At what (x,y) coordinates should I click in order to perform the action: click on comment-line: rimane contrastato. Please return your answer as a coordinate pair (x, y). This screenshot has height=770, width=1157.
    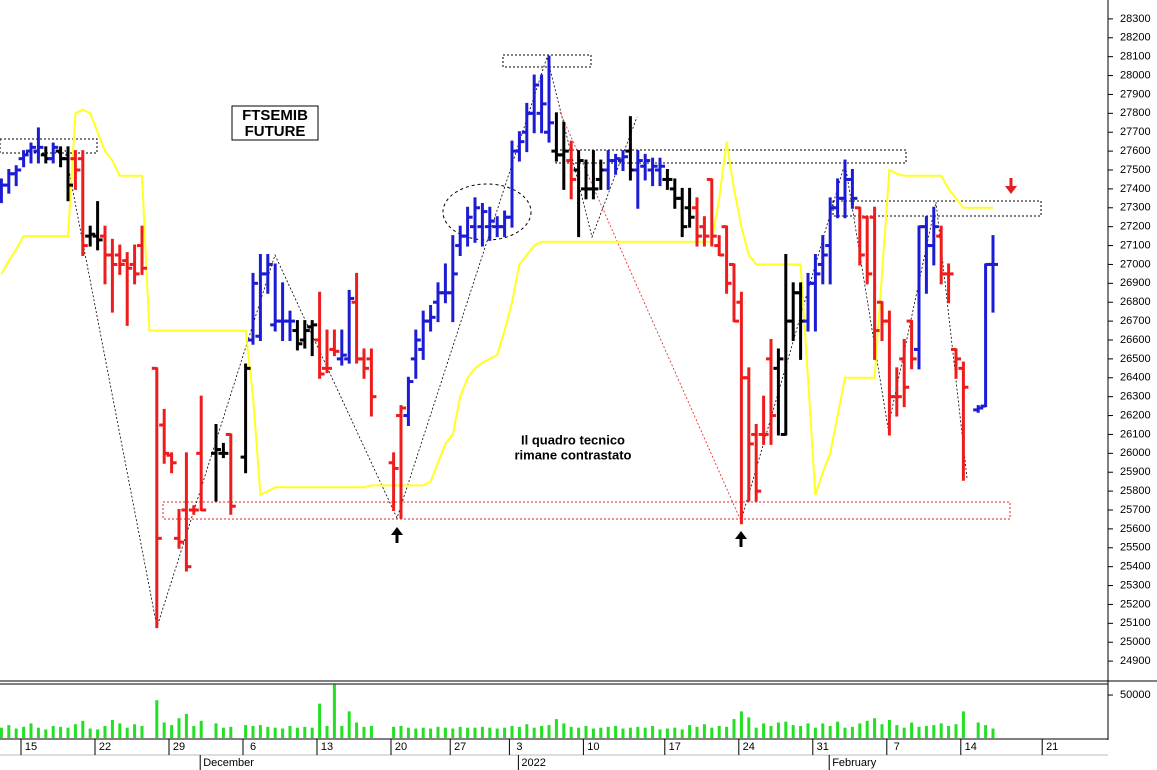
    Looking at the image, I should click on (572, 454).